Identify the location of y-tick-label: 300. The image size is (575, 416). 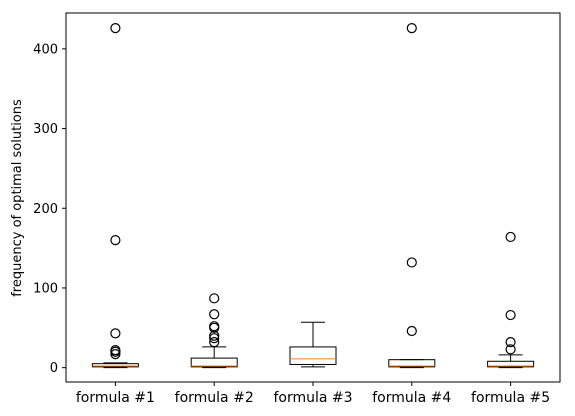
(45, 129).